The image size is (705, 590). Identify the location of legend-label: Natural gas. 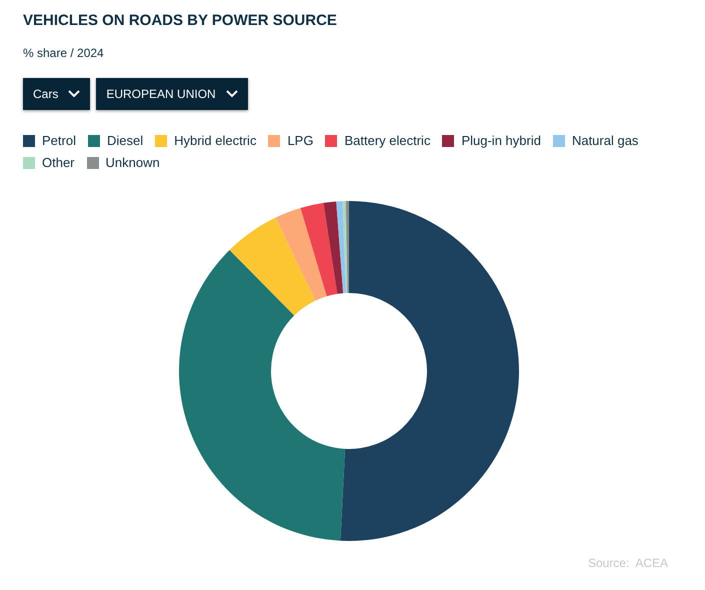
(604, 141).